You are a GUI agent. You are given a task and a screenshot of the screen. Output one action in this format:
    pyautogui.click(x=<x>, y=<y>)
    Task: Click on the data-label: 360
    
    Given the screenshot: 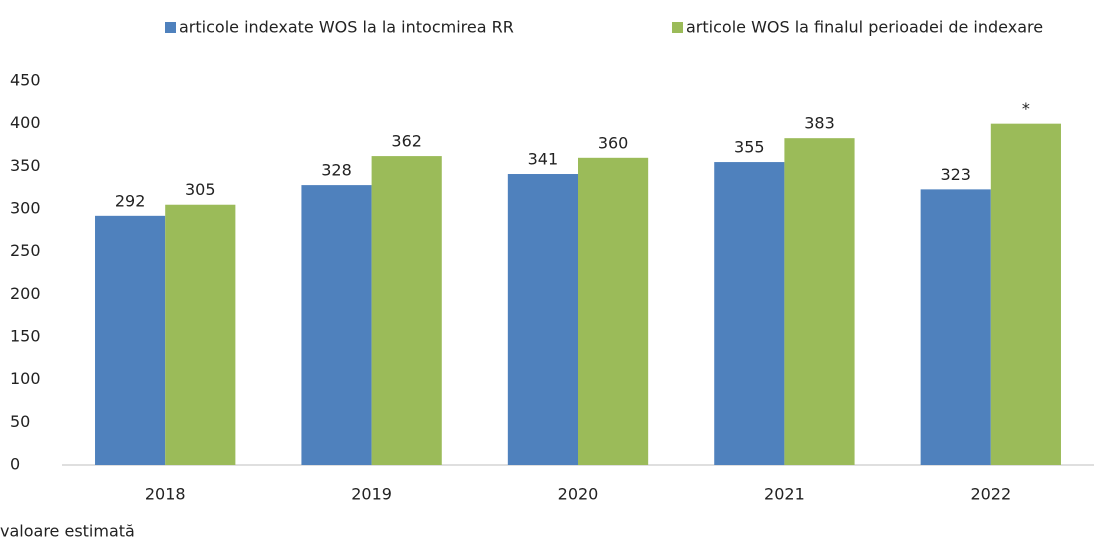 What is the action you would take?
    pyautogui.click(x=613, y=142)
    